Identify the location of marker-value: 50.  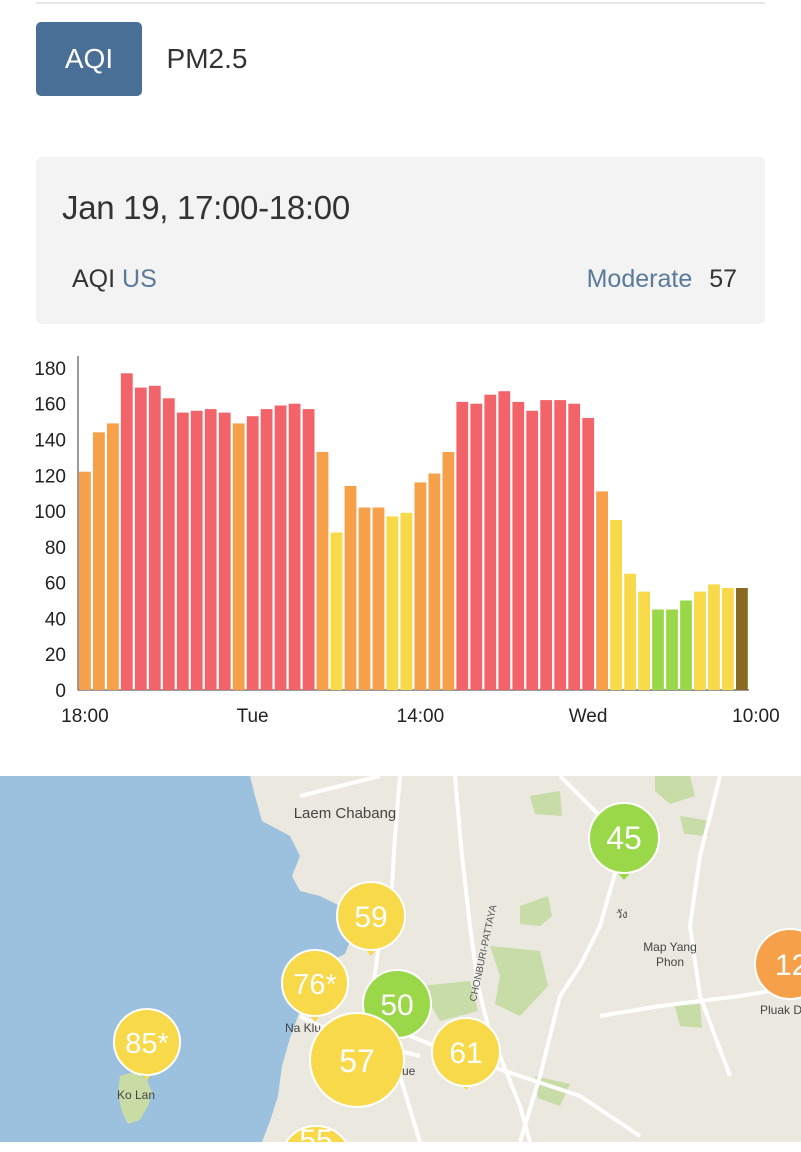
(396, 1005).